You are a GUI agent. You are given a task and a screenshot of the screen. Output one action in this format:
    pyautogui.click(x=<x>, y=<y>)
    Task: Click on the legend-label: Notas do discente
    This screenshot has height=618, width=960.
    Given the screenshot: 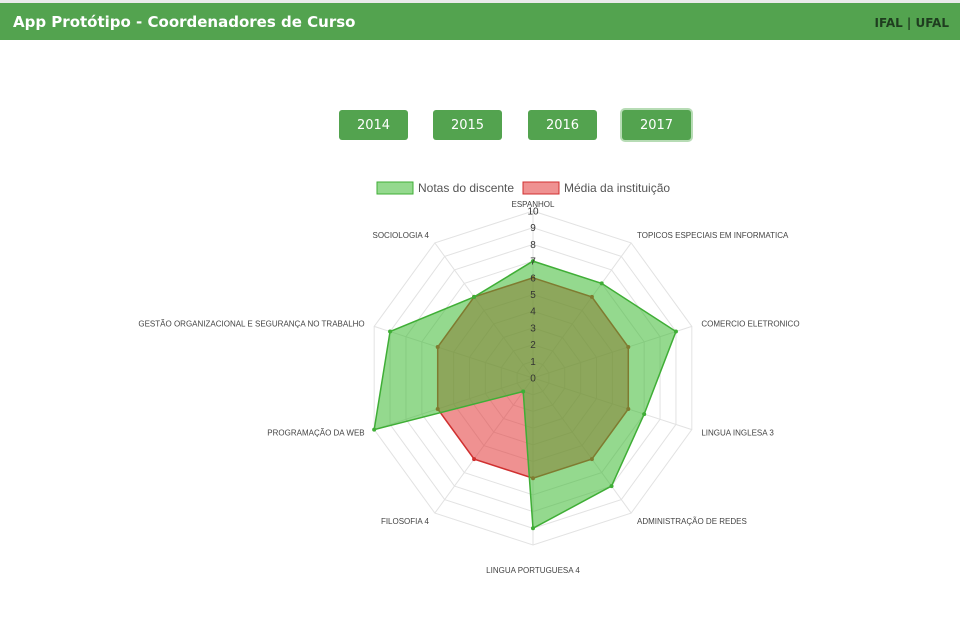 What is the action you would take?
    pyautogui.click(x=466, y=188)
    